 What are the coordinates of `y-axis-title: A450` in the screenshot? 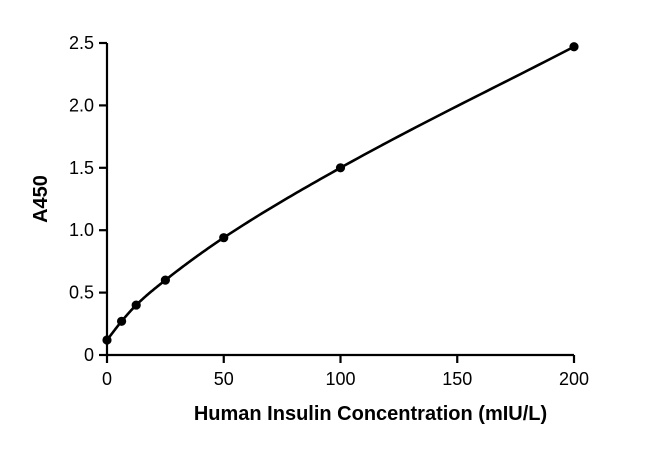 It's located at (41, 199).